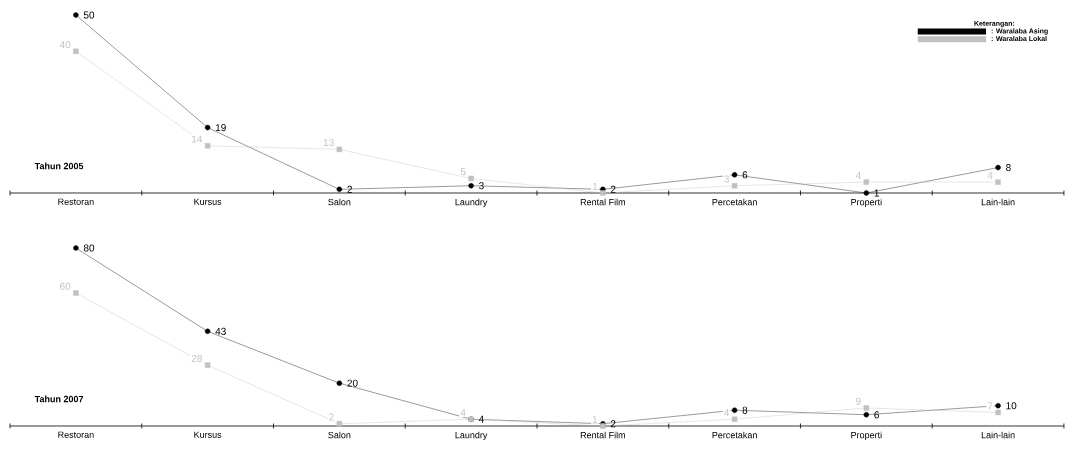  Describe the element at coordinates (196, 358) in the screenshot. I see `data-label: 28` at that location.